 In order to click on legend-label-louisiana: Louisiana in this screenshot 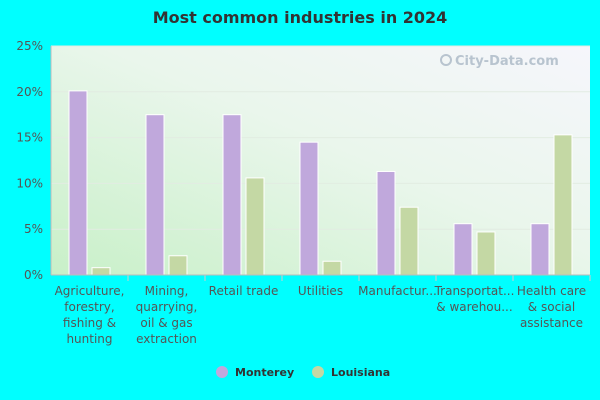, I will do `click(360, 372)`.